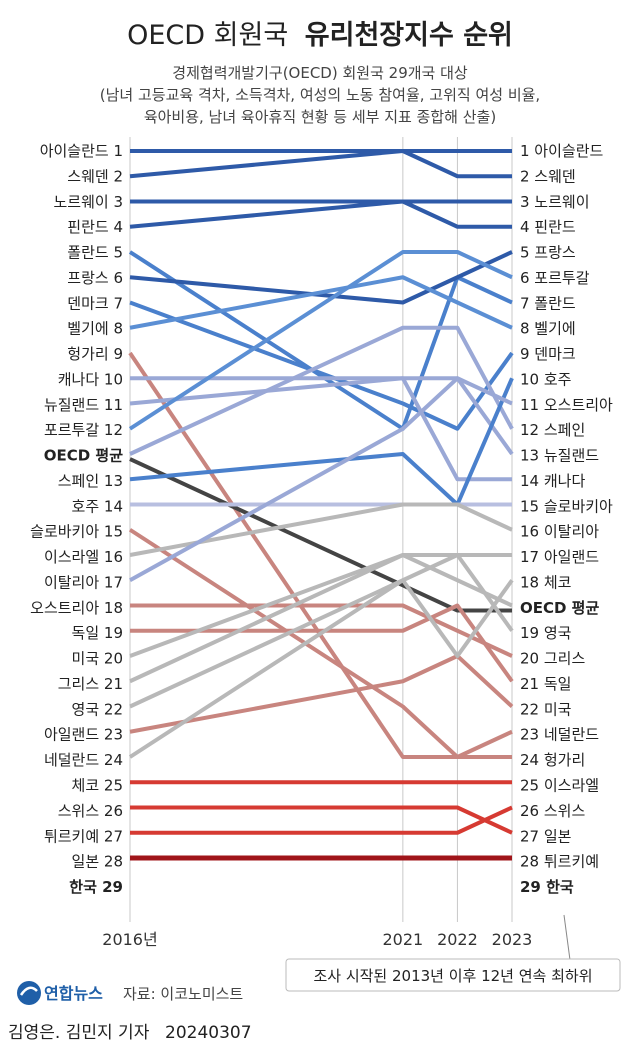 The image size is (640, 1056). I want to click on chart-title: OECD 회원국 유리천장지수 순위, so click(320, 35).